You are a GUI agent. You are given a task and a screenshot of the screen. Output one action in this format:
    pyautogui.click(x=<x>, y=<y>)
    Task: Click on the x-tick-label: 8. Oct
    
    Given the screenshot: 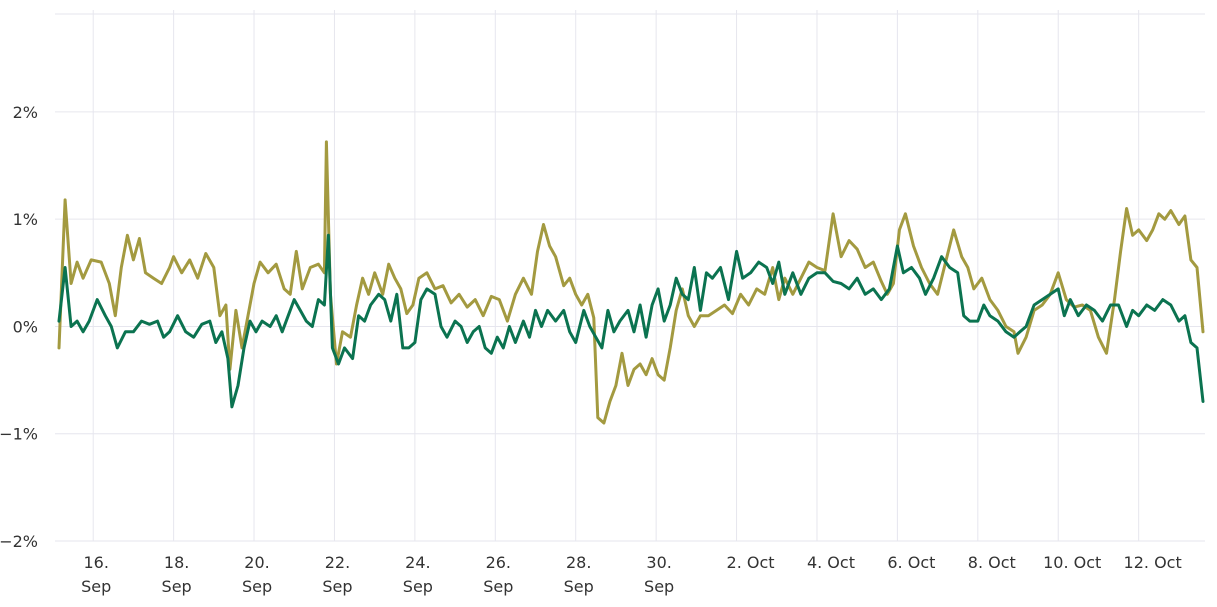 What is the action you would take?
    pyautogui.click(x=992, y=562)
    